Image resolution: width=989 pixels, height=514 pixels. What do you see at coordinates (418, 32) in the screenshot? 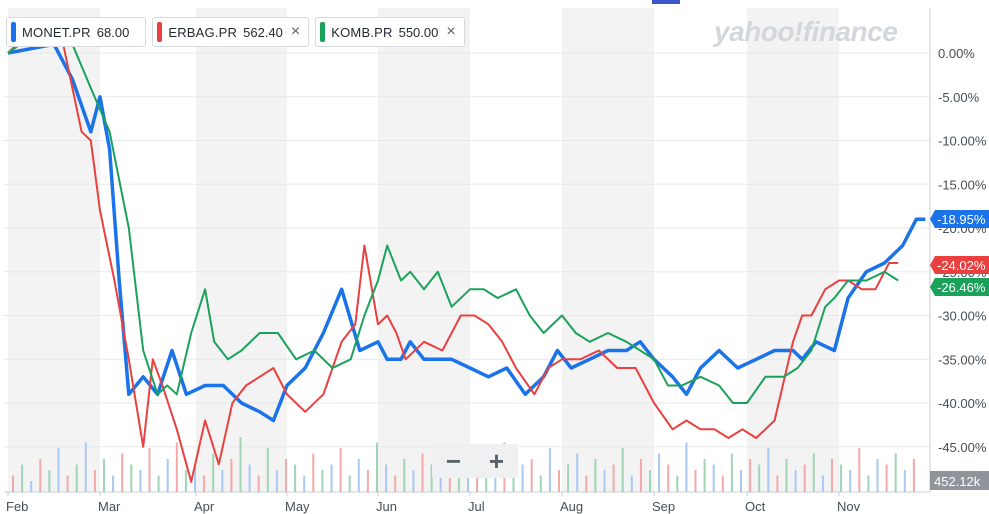
I see `legend-value: 550.00` at bounding box center [418, 32].